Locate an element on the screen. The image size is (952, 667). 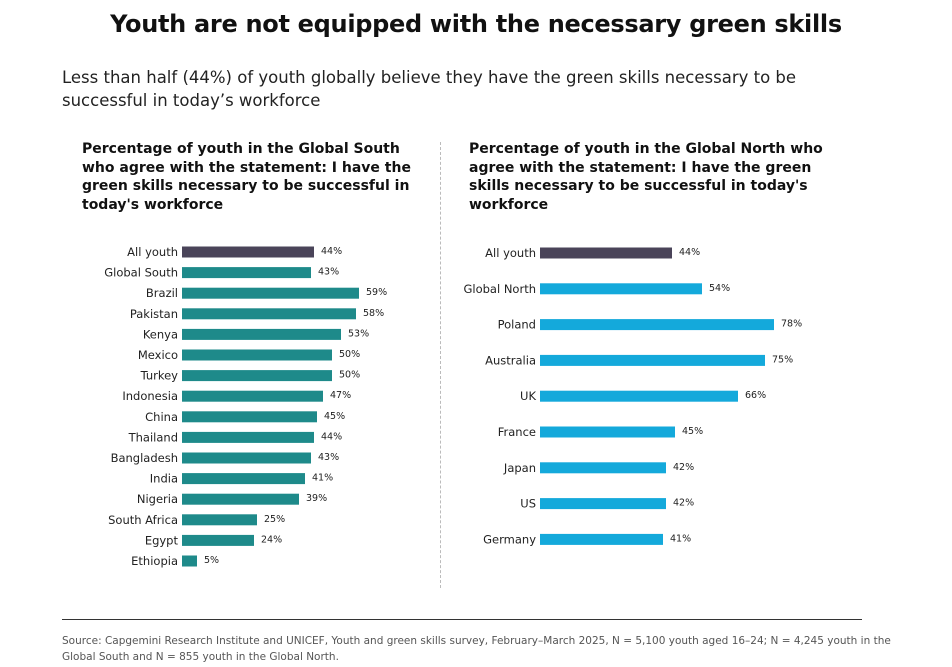
global-north-category-label: US is located at coordinates (528, 504).